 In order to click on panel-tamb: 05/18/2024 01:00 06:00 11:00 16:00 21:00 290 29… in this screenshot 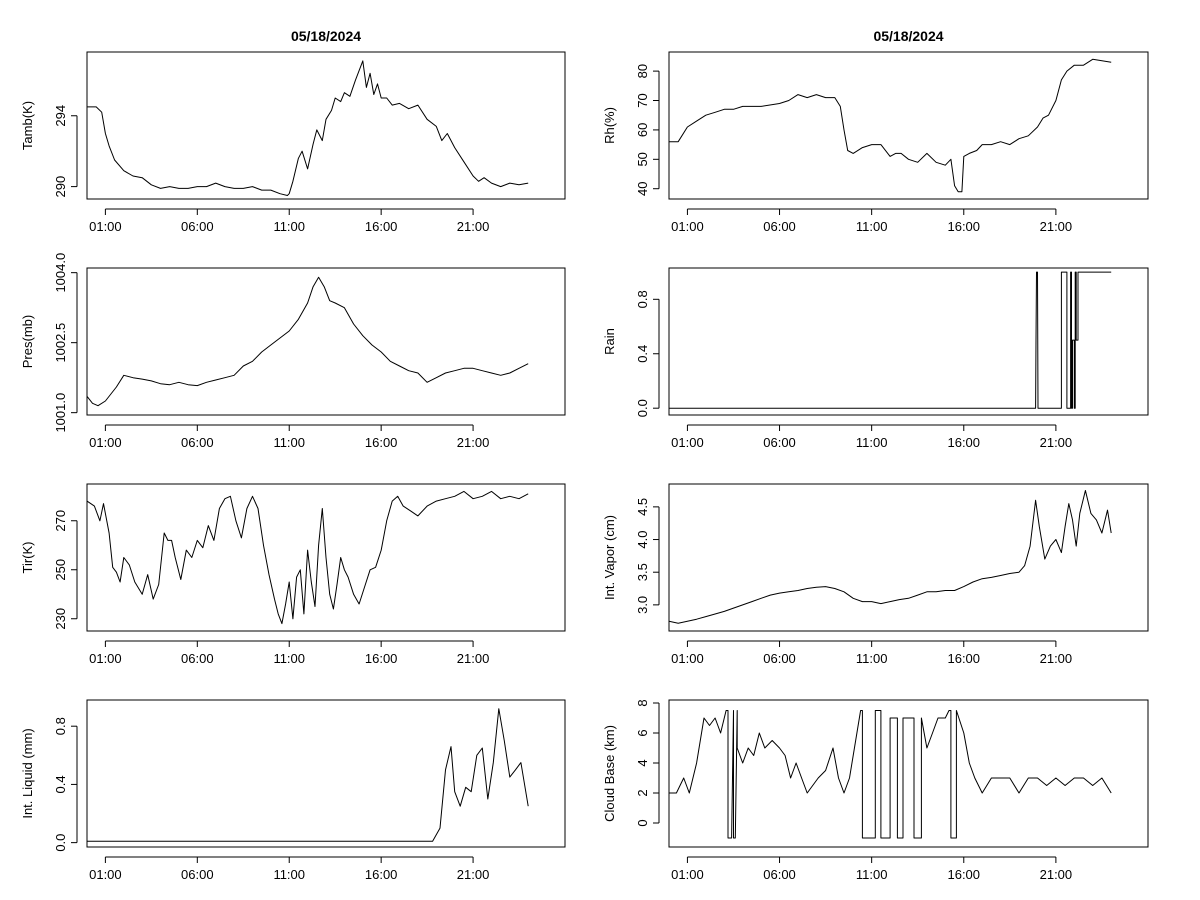, I will do `click(293, 131)`.